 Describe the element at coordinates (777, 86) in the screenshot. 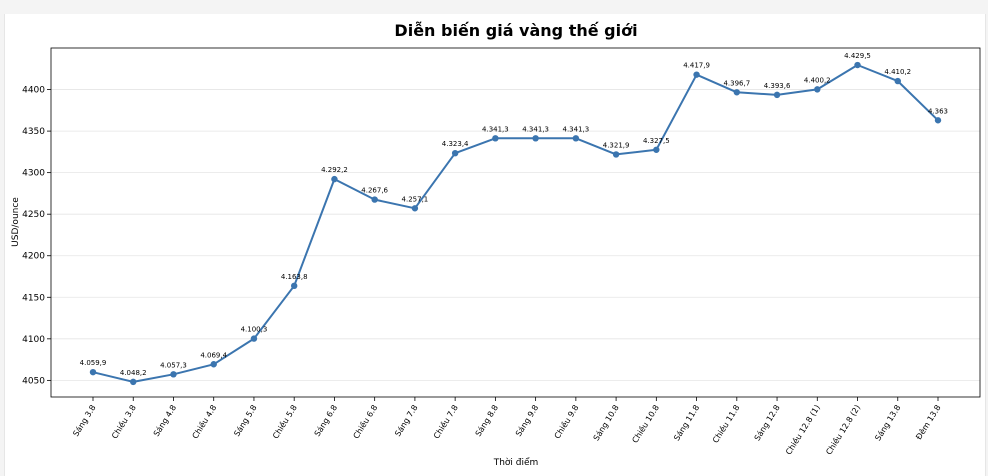

I see `data-label-17: 4.393,6` at that location.